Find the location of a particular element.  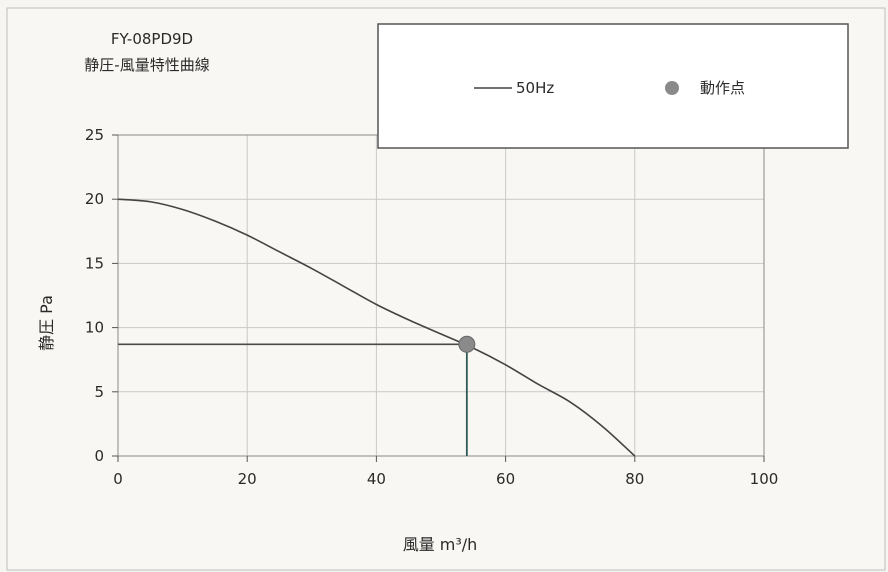

operating-point-guides is located at coordinates (293, 399).